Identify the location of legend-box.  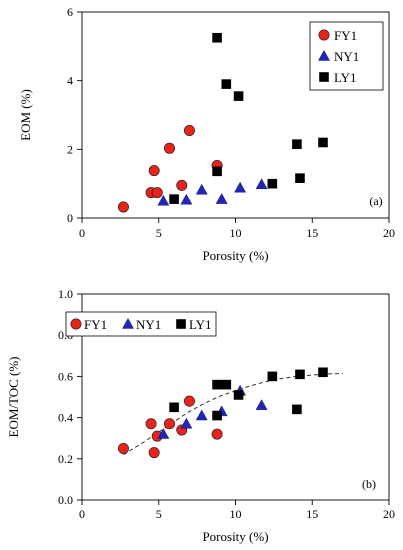
(141, 324).